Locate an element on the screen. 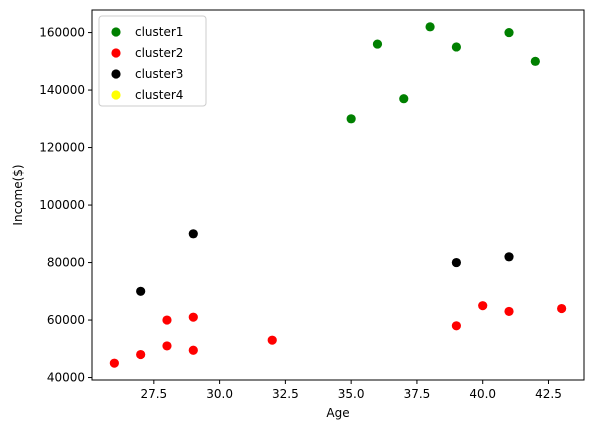  legend-box is located at coordinates (152, 61).